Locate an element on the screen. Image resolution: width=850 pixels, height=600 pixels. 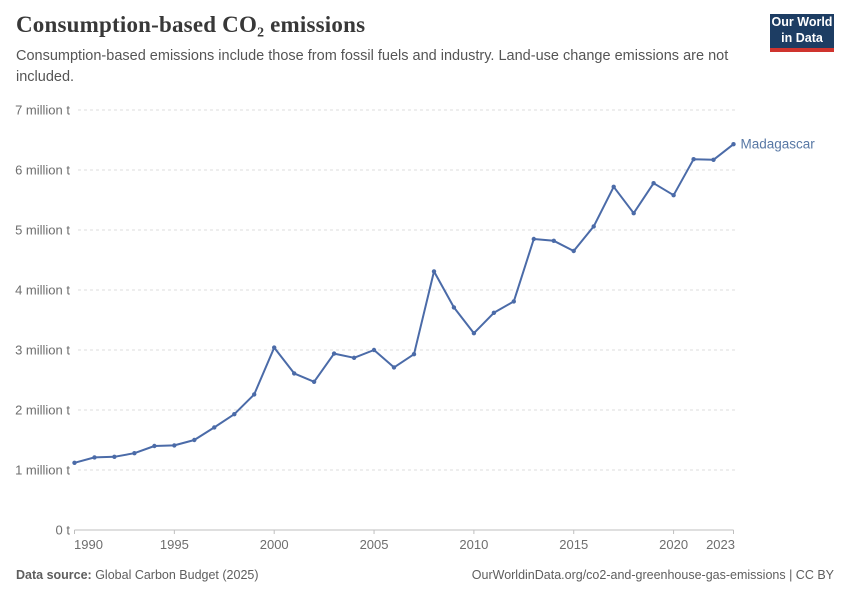
y-axis-tick-label: 3 million t is located at coordinates (42, 350).